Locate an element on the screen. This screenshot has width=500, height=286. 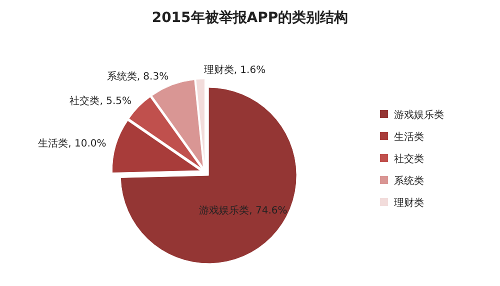
legend-label: 社交类 is located at coordinates (409, 159).